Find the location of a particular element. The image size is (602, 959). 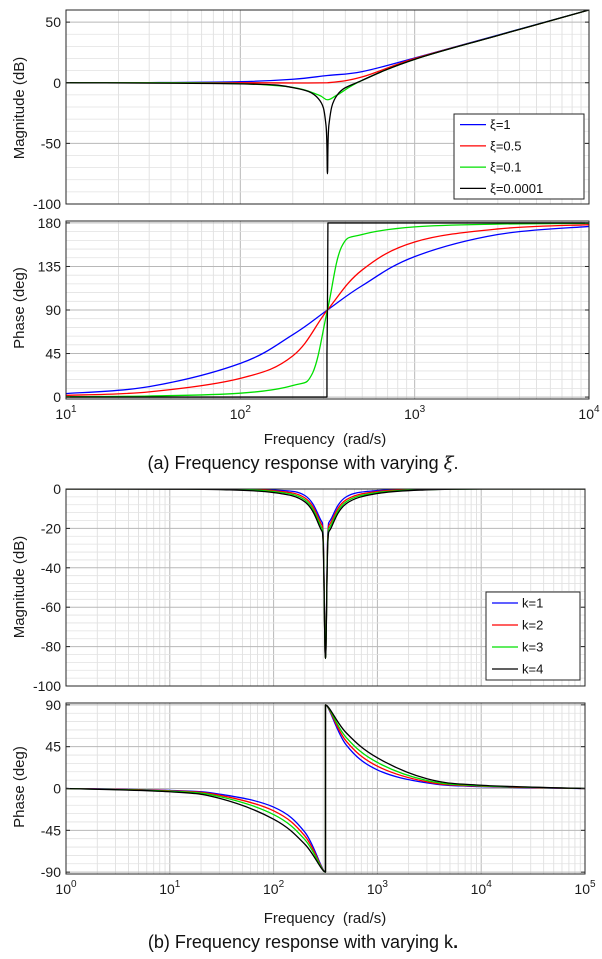

ytick-label: -45 is located at coordinates (51, 830).